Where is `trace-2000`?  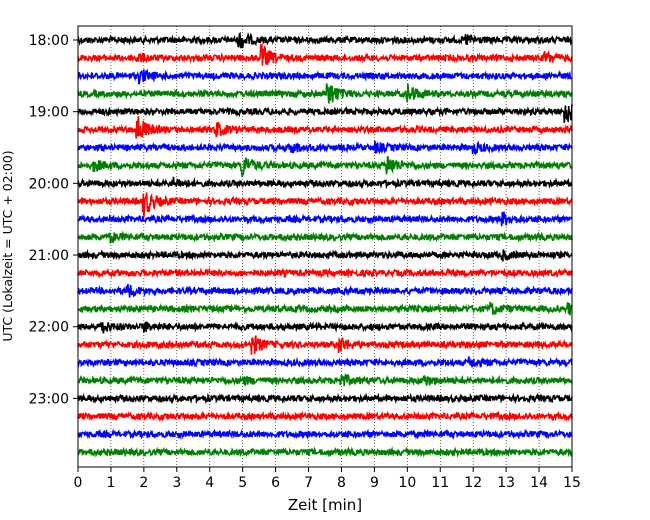
trace-2000 is located at coordinates (325, 183).